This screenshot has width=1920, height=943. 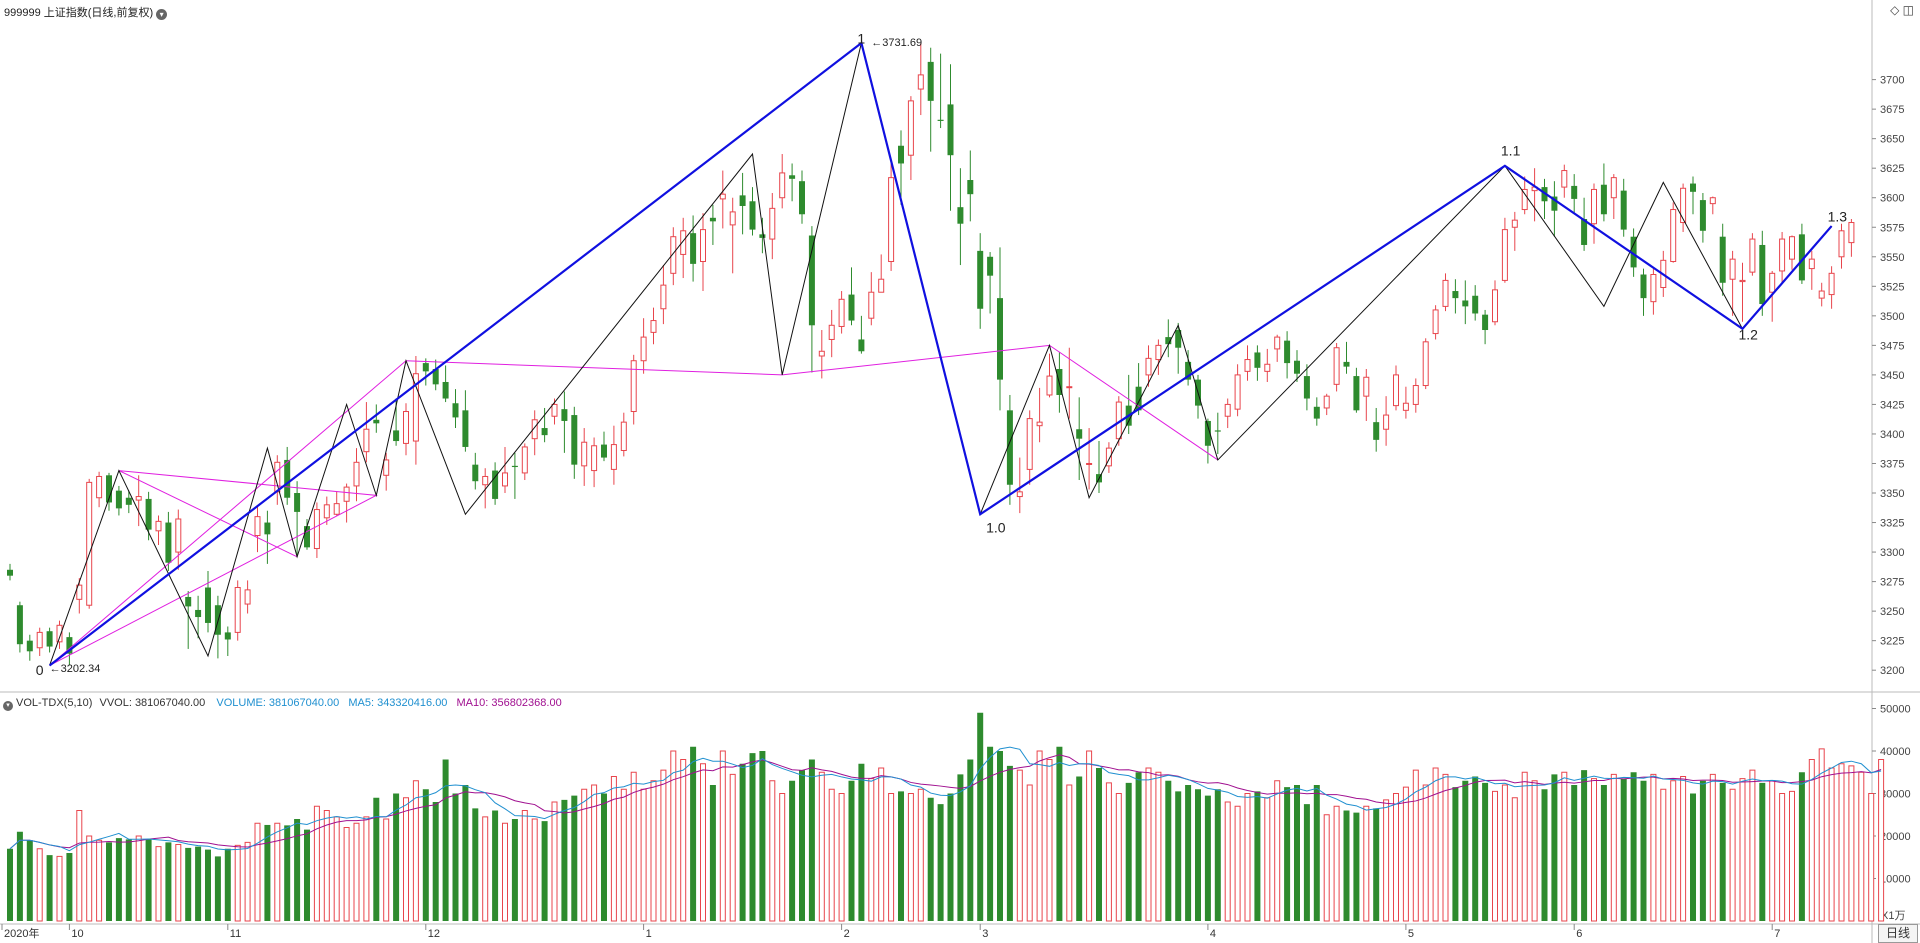 What do you see at coordinates (1898, 933) in the screenshot?
I see `period-label: 日线` at bounding box center [1898, 933].